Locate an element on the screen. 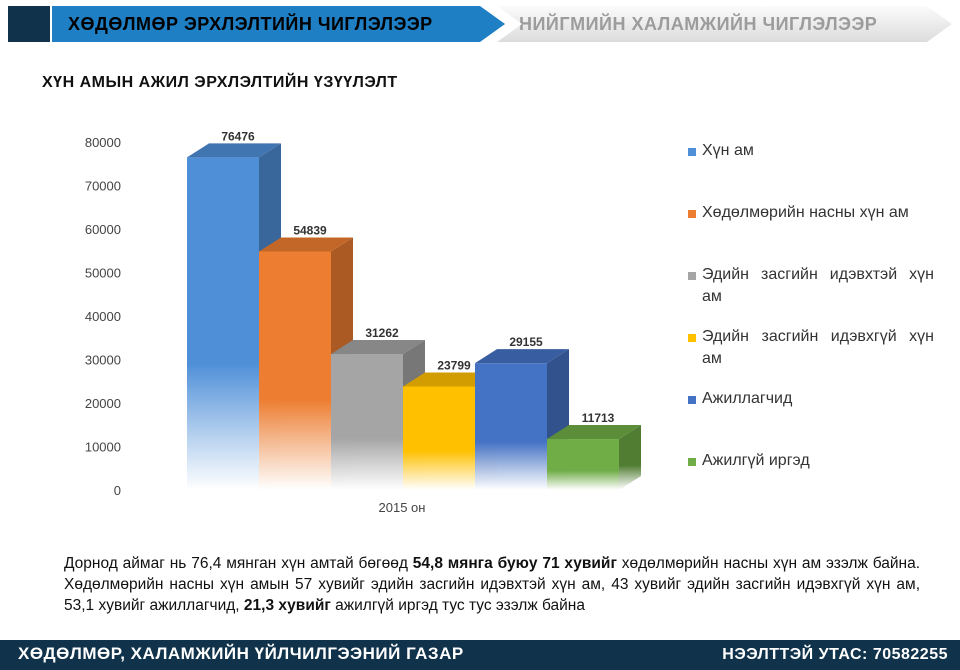  legend-label: Ажиллагчид is located at coordinates (747, 398).